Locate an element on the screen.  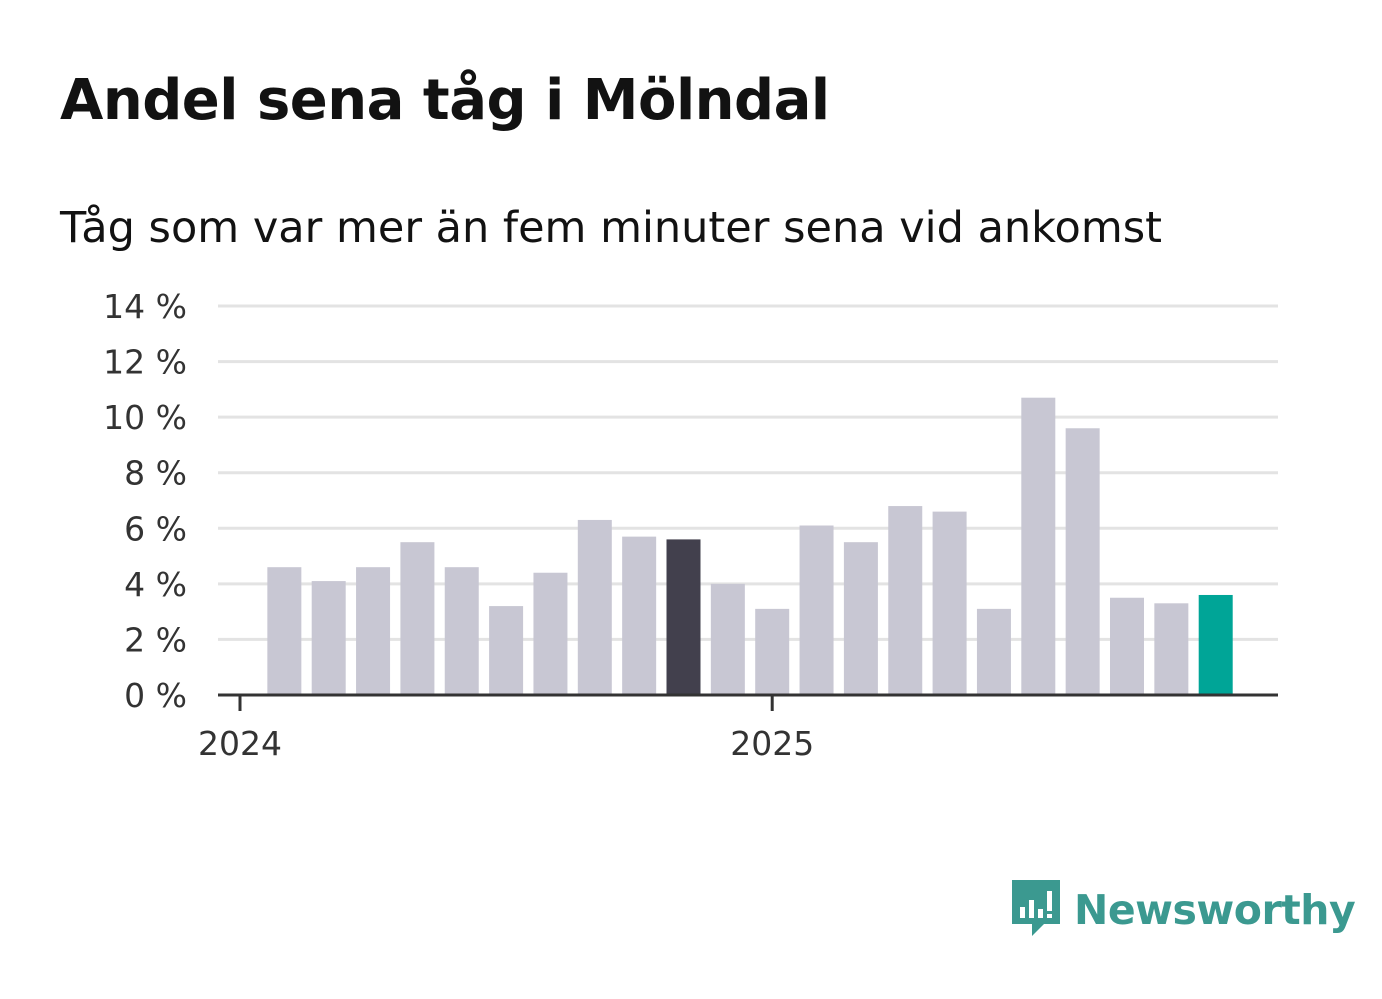
brand-logo: Newsworthy is located at coordinates (1183, 910).